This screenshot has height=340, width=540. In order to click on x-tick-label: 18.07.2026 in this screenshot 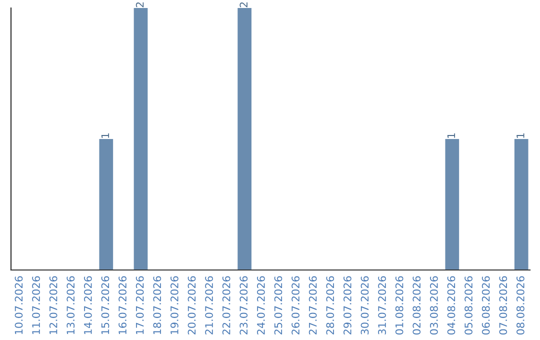, I will do `click(157, 305)`.